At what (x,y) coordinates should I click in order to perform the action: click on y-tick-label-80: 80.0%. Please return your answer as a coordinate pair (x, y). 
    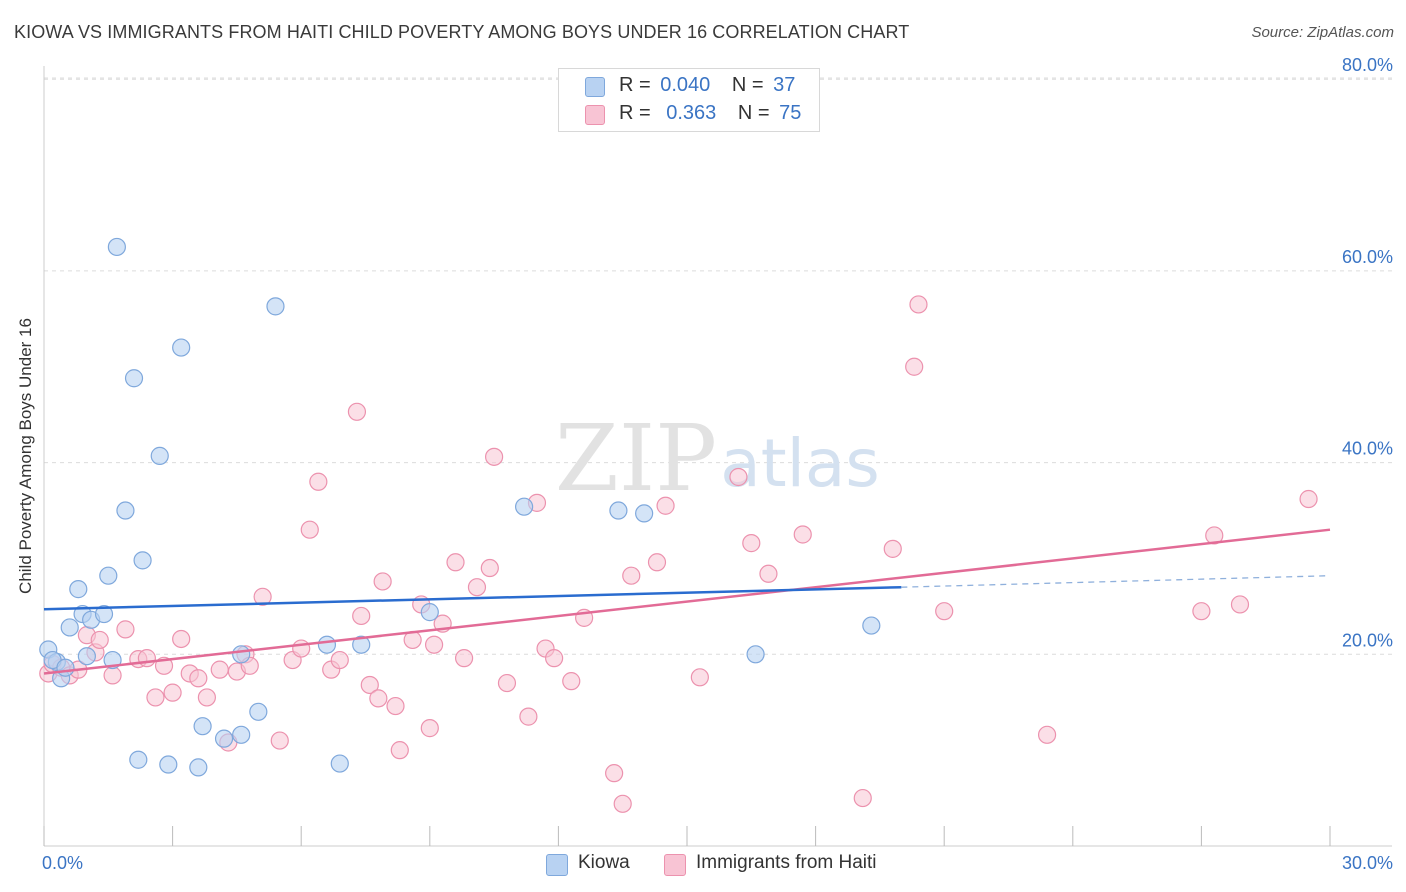
    Looking at the image, I should click on (1367, 65).